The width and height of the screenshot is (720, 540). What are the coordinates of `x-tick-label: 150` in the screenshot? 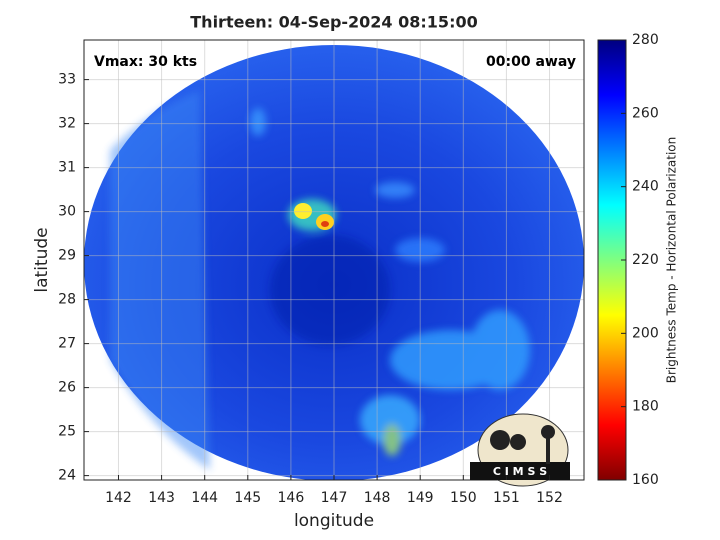 It's located at (463, 498).